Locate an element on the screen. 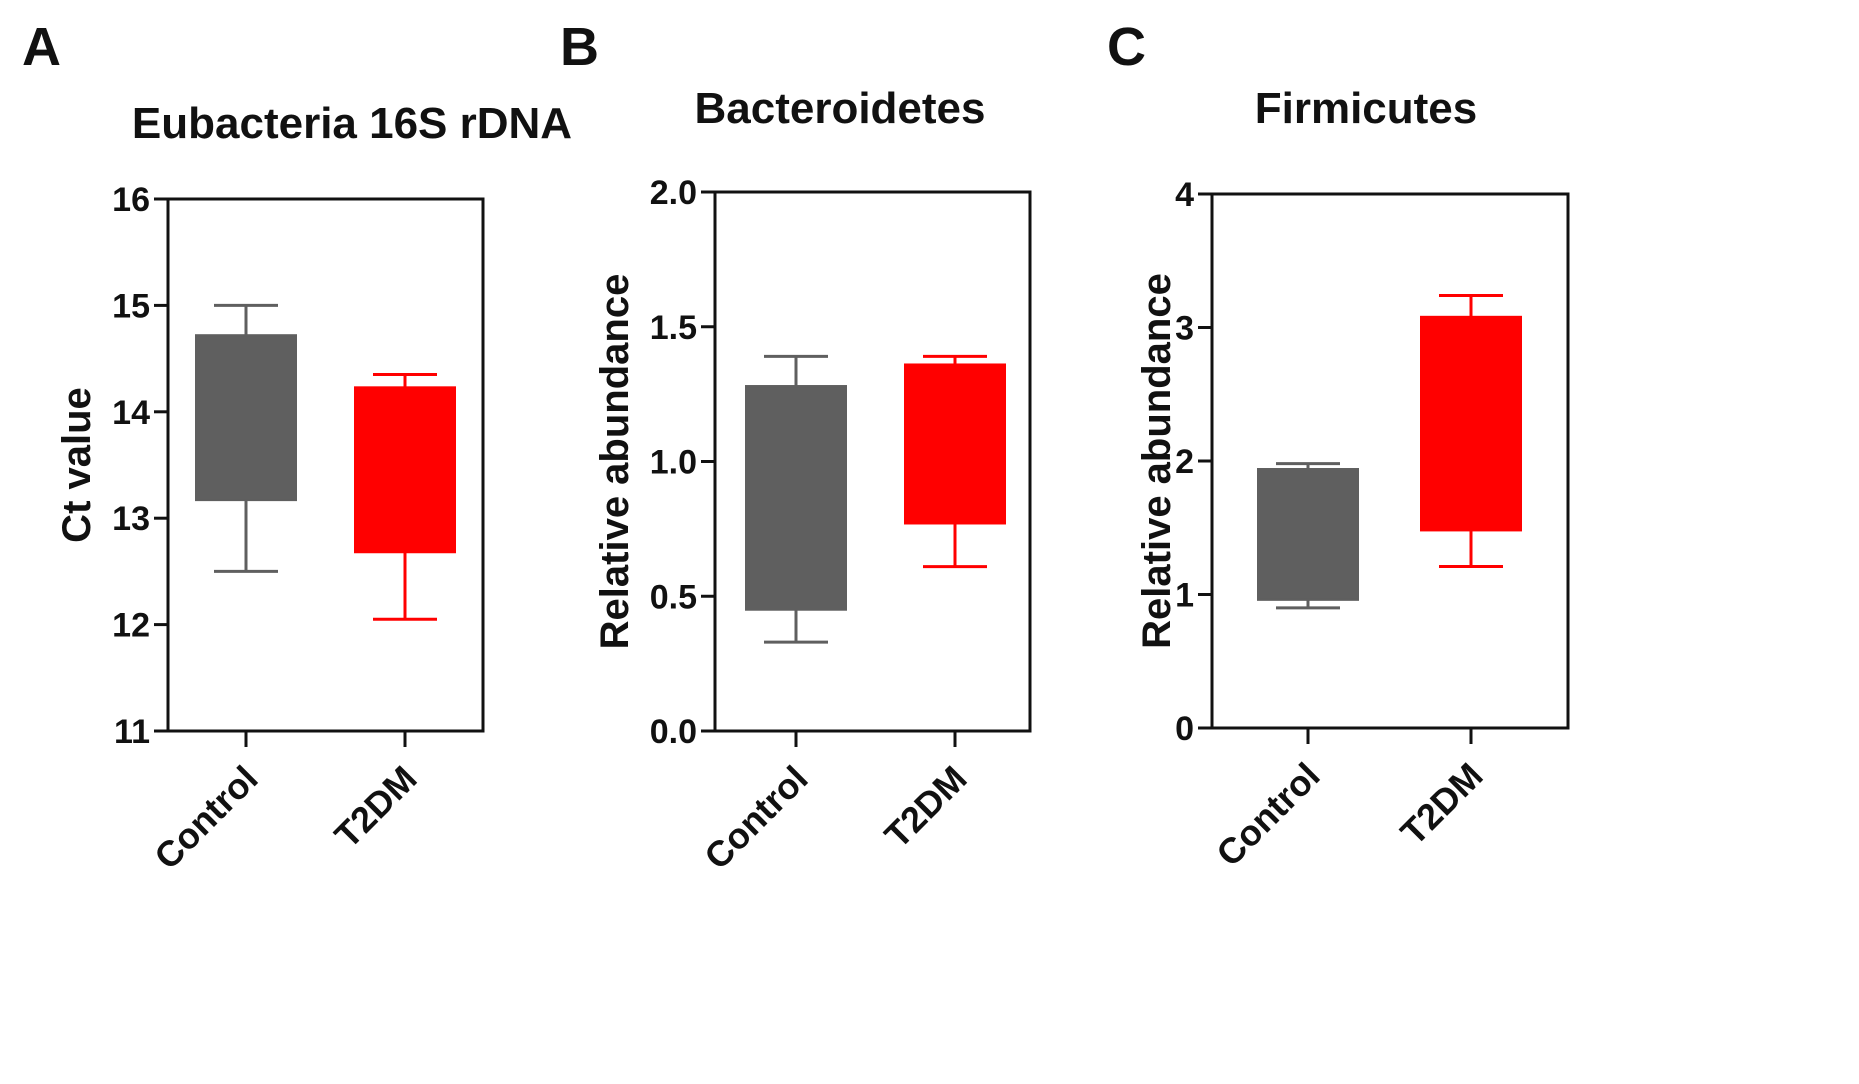  panel-c-y-tick-label: 2 is located at coordinates (1184, 462).